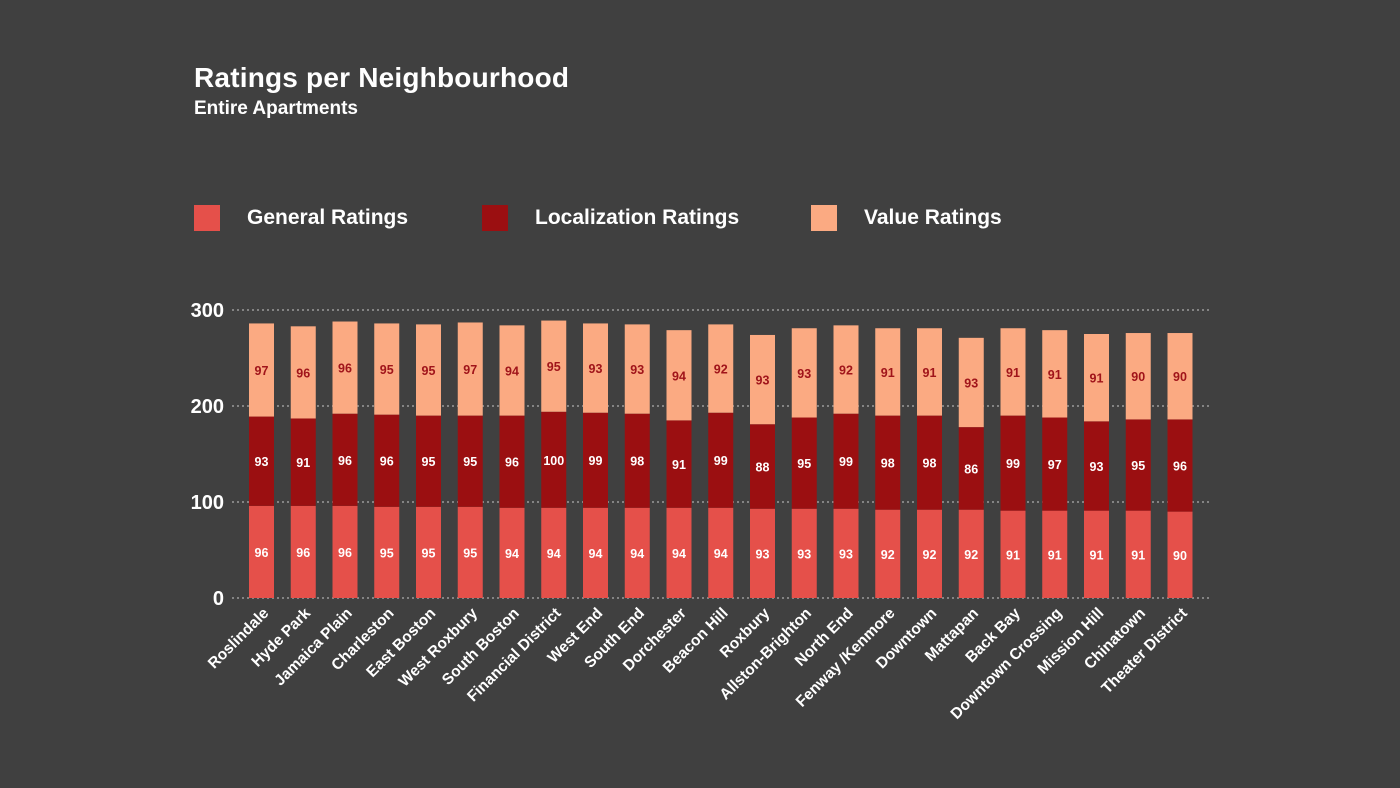 The width and height of the screenshot is (1400, 788). Describe the element at coordinates (207, 503) in the screenshot. I see `y-tick-label: 100` at that location.